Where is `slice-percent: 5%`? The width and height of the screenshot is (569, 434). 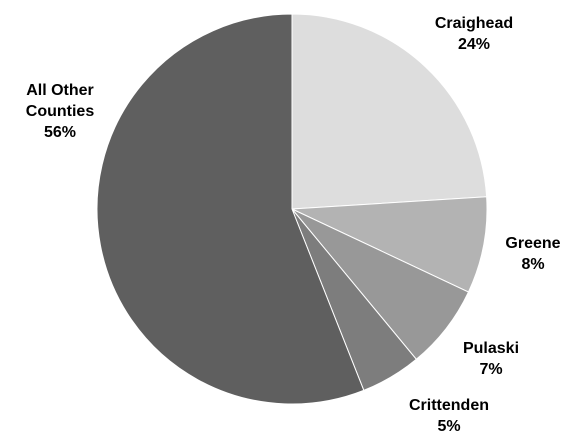
slice-percent: 5% is located at coordinates (448, 426).